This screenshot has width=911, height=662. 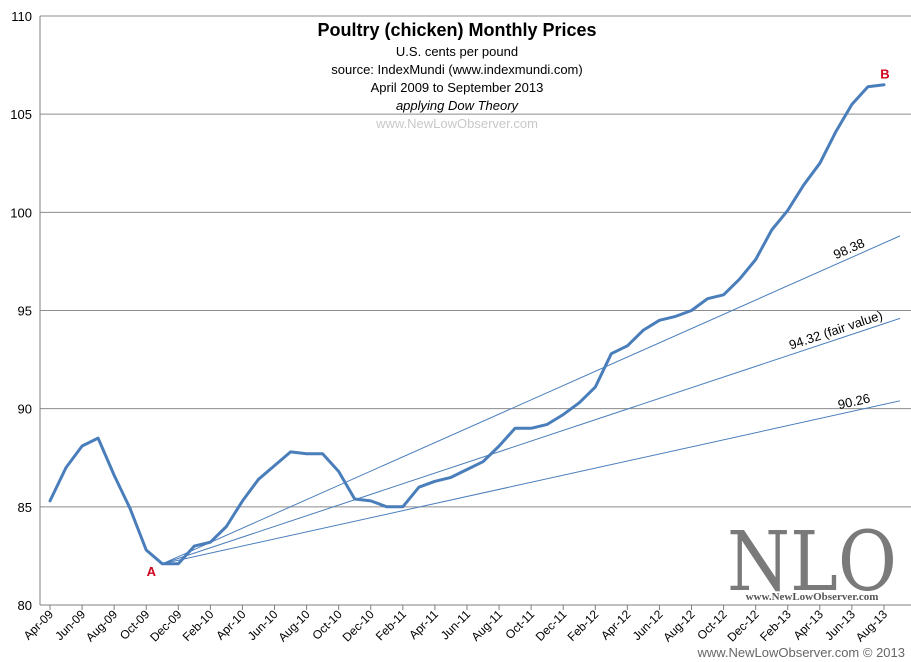 What do you see at coordinates (231, 625) in the screenshot?
I see `x-tick-label-Apr-10: Apr-10` at bounding box center [231, 625].